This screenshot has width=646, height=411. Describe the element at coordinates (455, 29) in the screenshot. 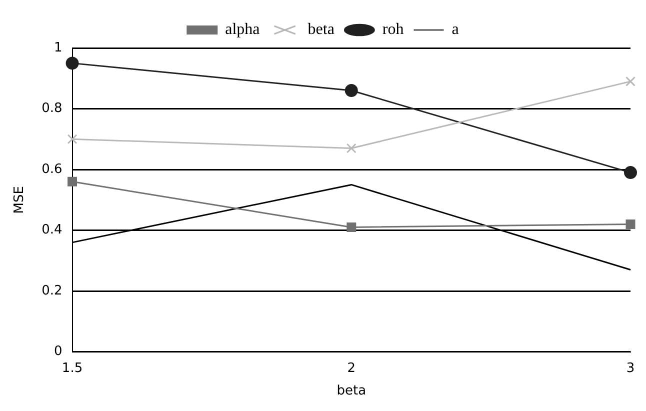

I see `legend-label: a` at that location.